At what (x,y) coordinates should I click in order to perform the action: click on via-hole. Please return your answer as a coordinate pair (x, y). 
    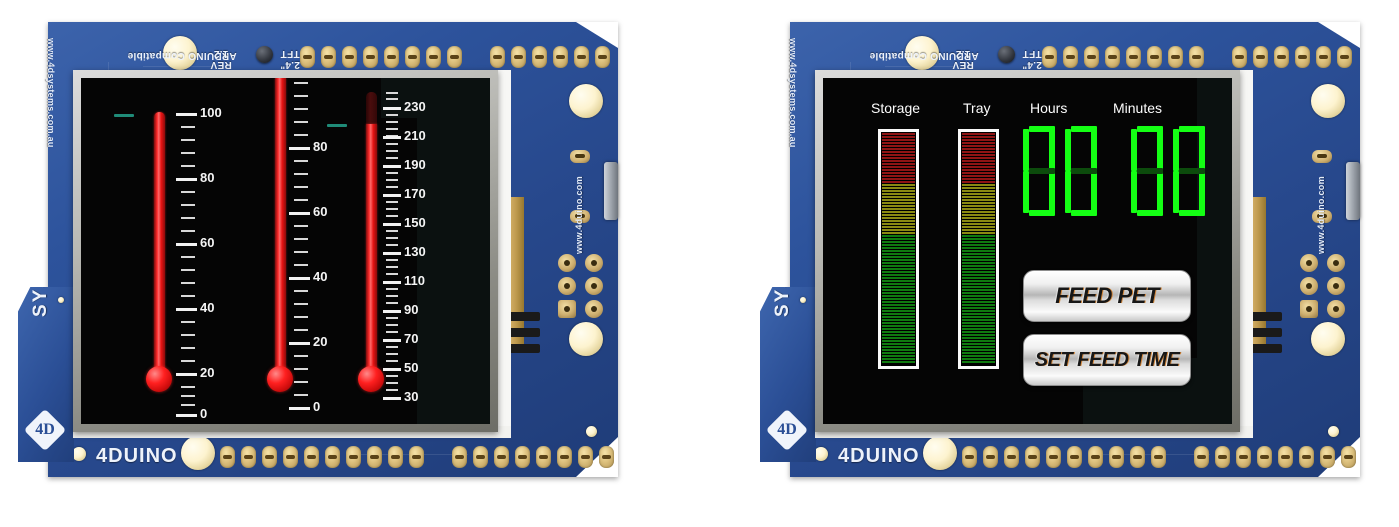
    Looking at the image, I should click on (1333, 431).